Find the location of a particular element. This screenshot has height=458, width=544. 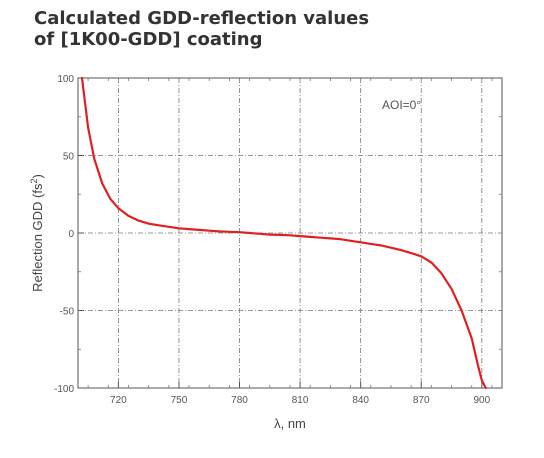

x-tick-label-810: 810 is located at coordinates (300, 400).